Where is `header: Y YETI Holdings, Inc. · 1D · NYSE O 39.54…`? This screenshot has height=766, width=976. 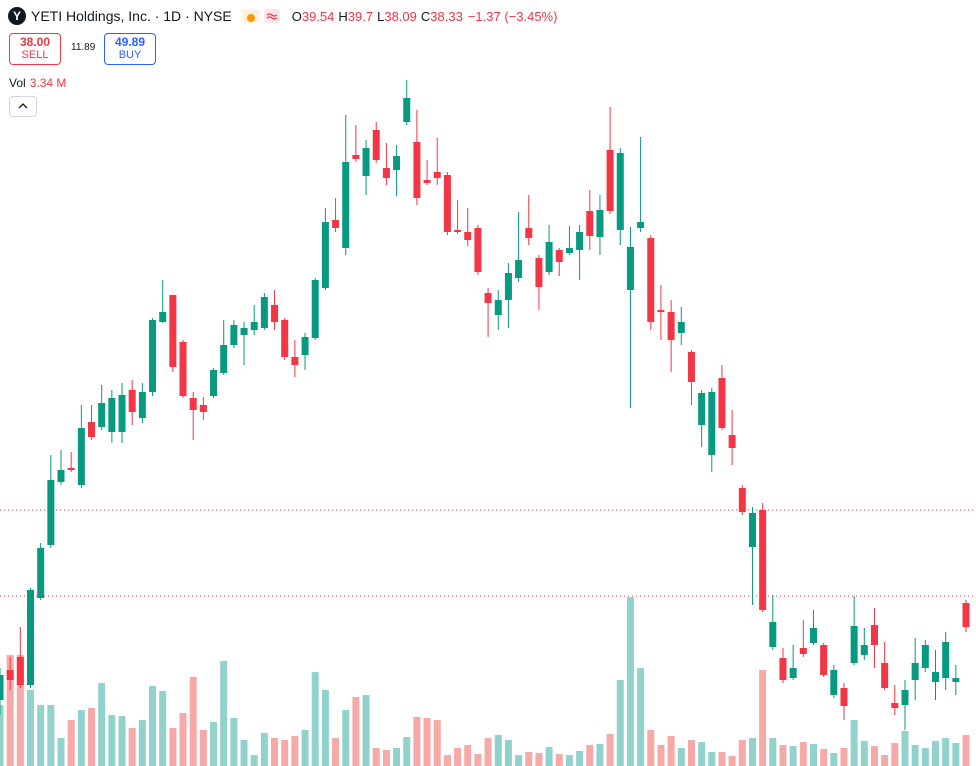 header: Y YETI Holdings, Inc. · 1D · NYSE O 39.54… is located at coordinates (282, 16).